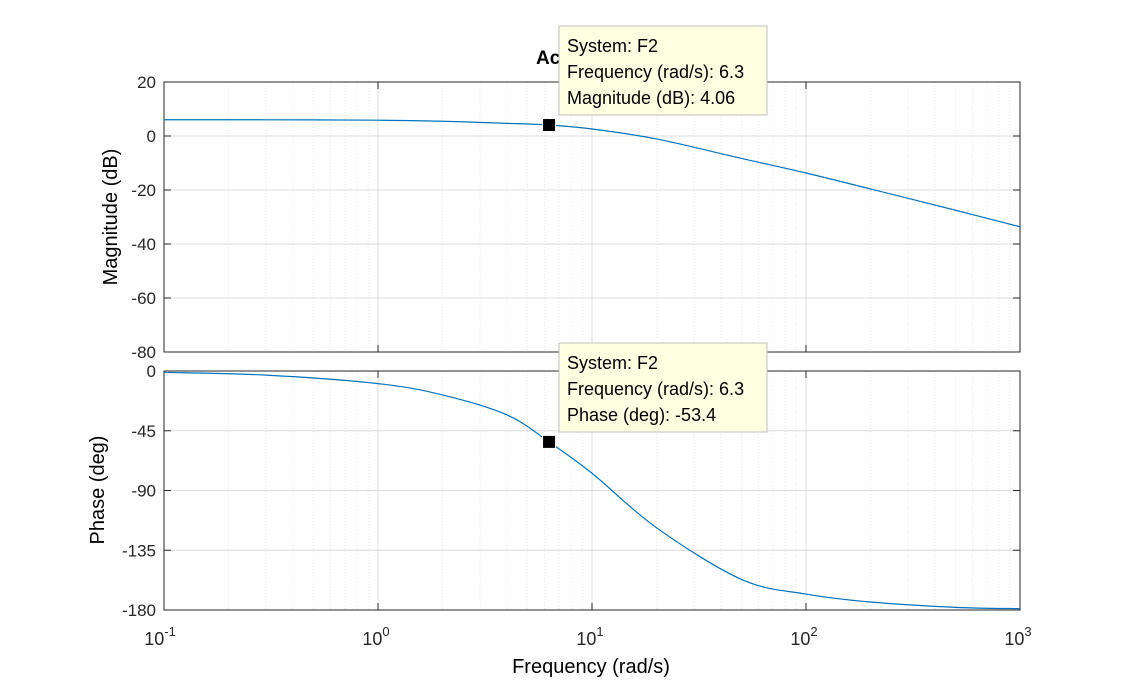  What do you see at coordinates (1017, 636) in the screenshot?
I see `x-tick-label: 10³` at bounding box center [1017, 636].